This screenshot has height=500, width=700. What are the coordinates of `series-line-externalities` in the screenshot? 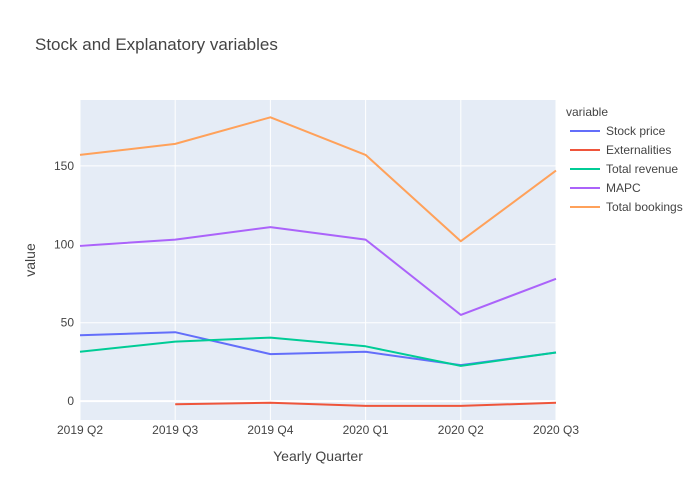 It's located at (366, 404).